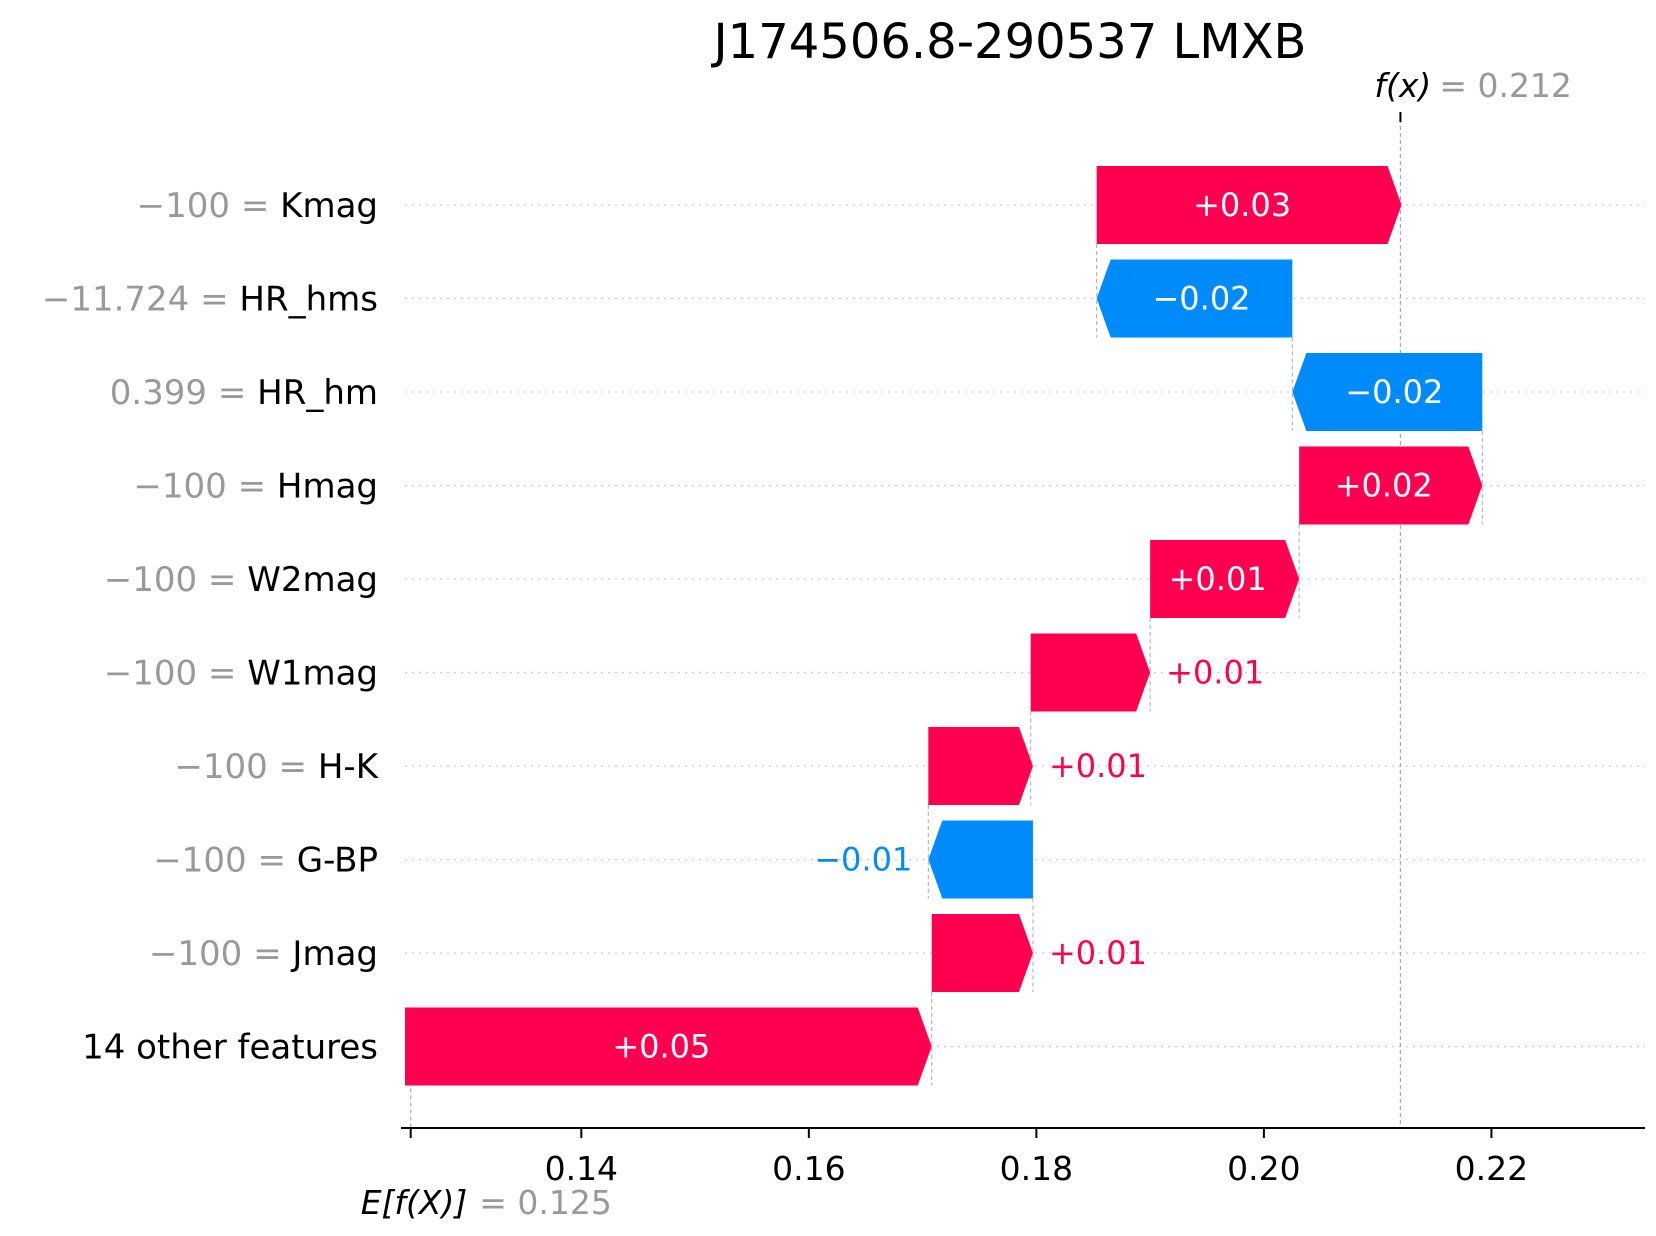  Describe the element at coordinates (308, 300) in the screenshot. I see `feature-name: HR_hms` at that location.